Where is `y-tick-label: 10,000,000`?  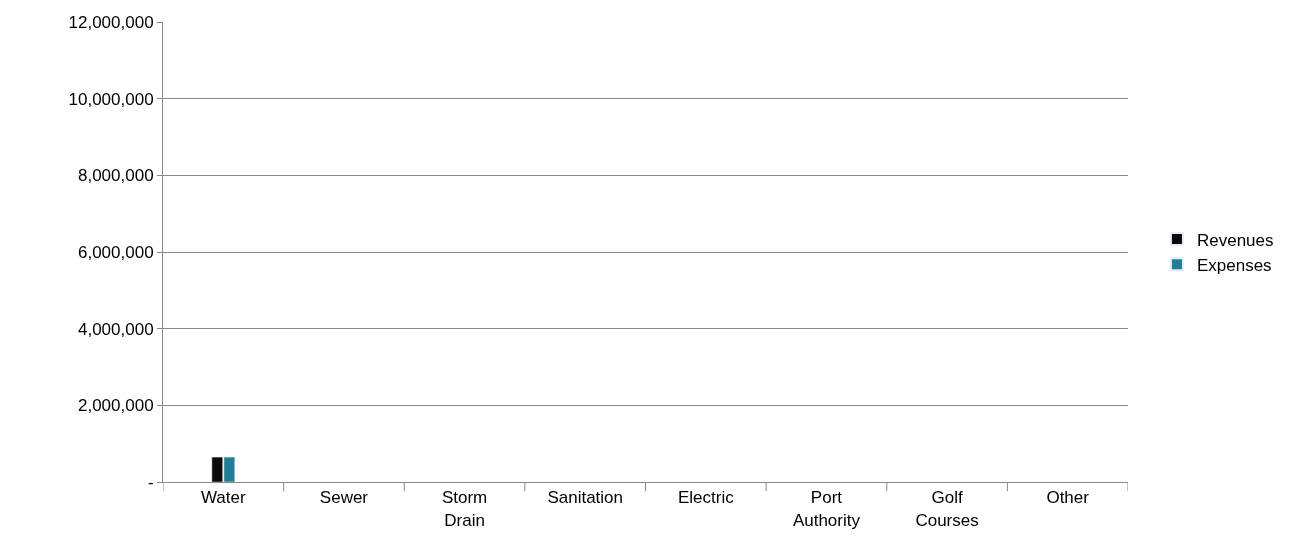 y-tick-label: 10,000,000 is located at coordinates (111, 99).